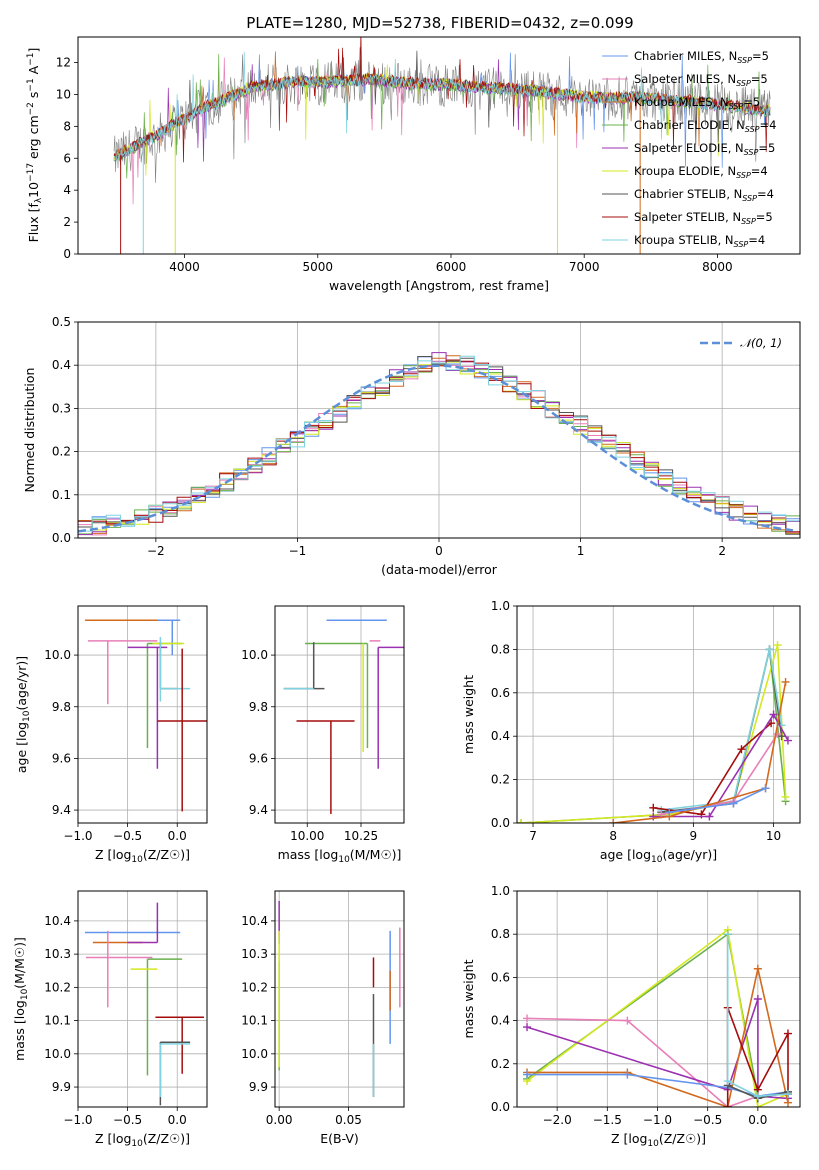  I want to click on x-tick-label: 0.0, so click(757, 1120).